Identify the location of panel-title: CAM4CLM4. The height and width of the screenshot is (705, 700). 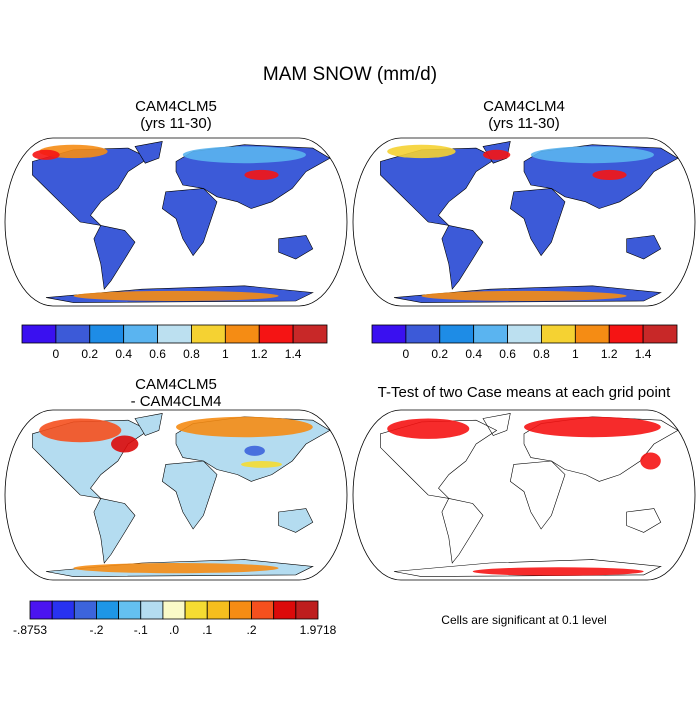
(524, 106).